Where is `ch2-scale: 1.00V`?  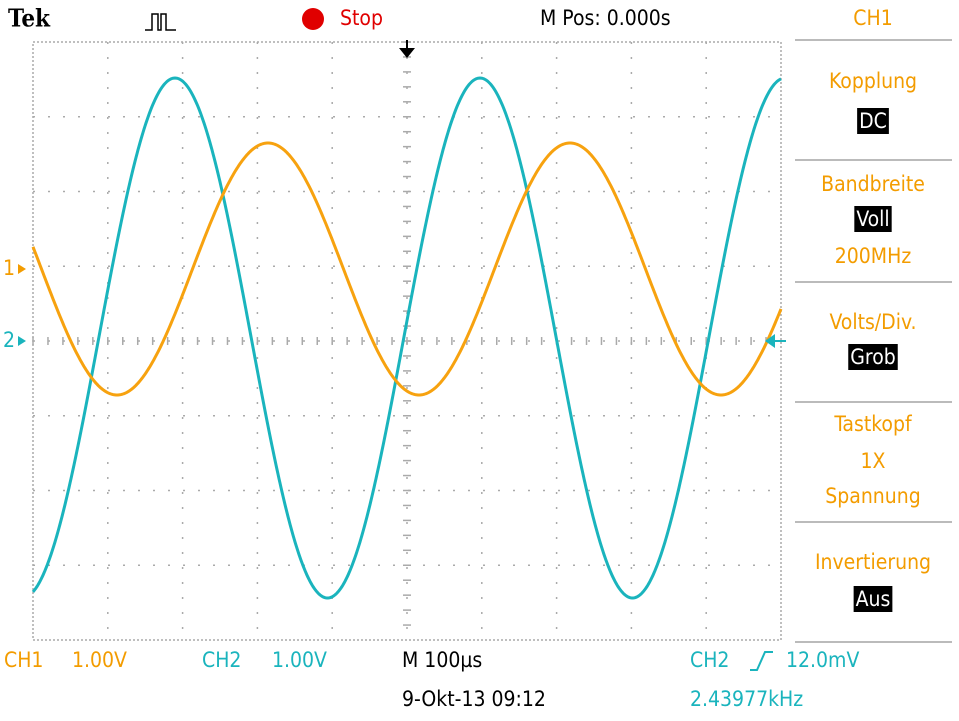
ch2-scale: 1.00V is located at coordinates (299, 660).